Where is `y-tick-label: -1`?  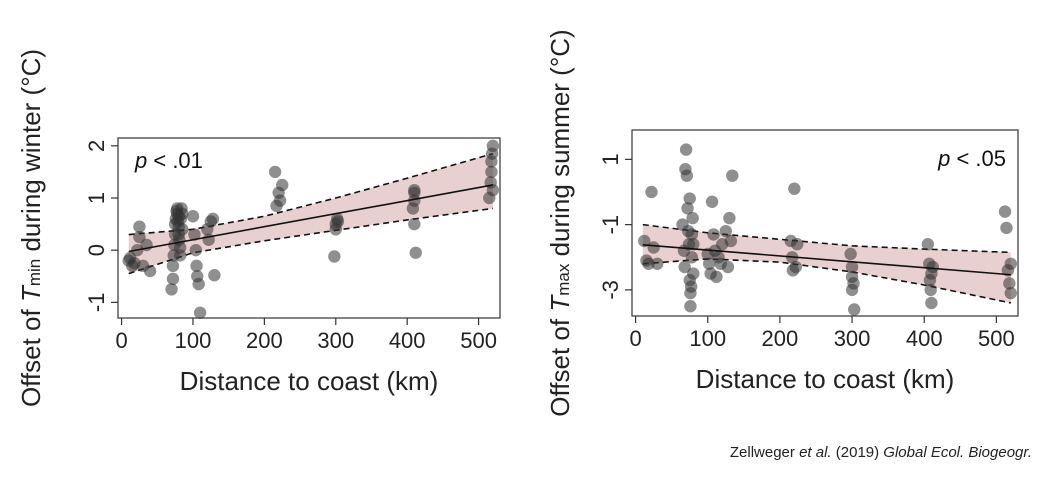
y-tick-label: -1 is located at coordinates (96, 303).